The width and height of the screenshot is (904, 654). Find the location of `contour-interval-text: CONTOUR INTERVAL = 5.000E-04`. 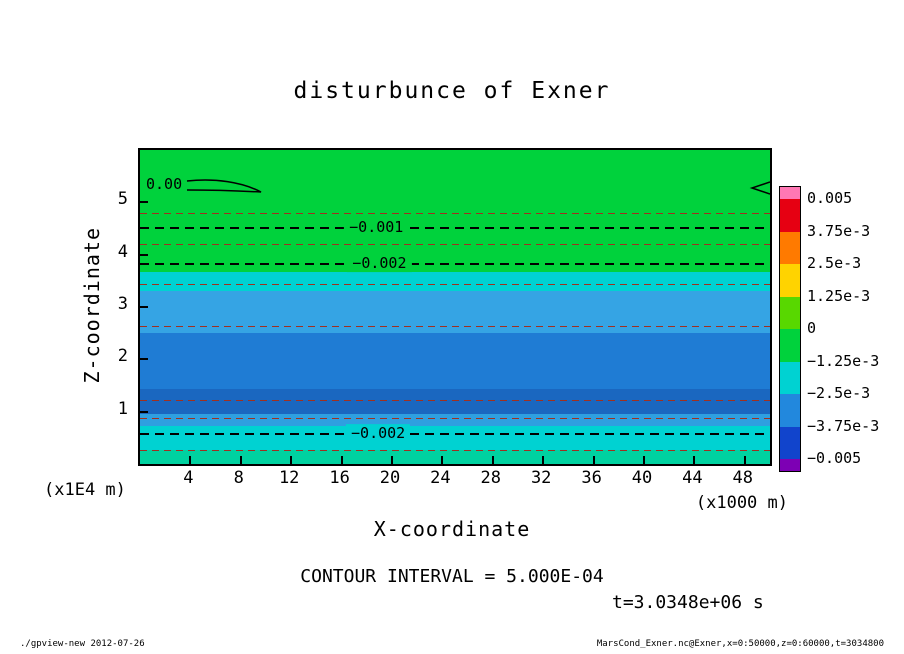

contour-interval-text: CONTOUR INTERVAL = 5.000E-04 is located at coordinates (452, 576).